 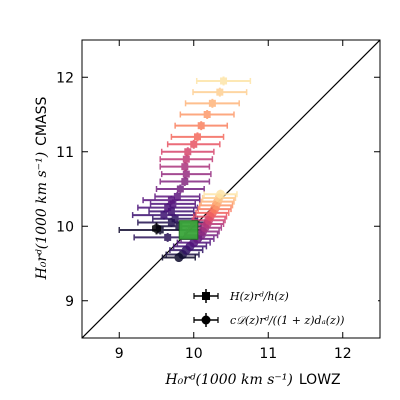 I want to click on legend-label: c𝒟(z)rᵈ/((1 + z)dₐ(z)), so click(x=287, y=320).